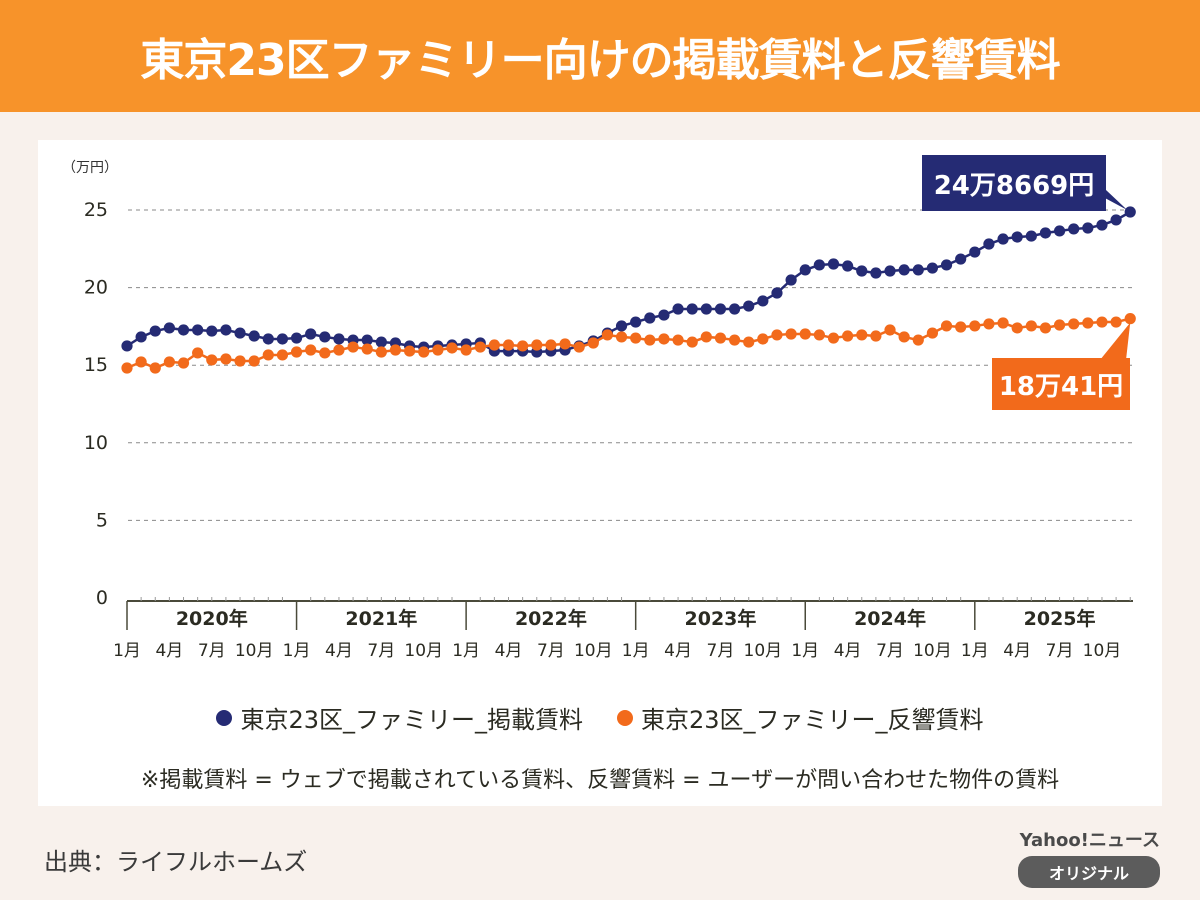  I want to click on legend-marker-icon, so click(224, 717).